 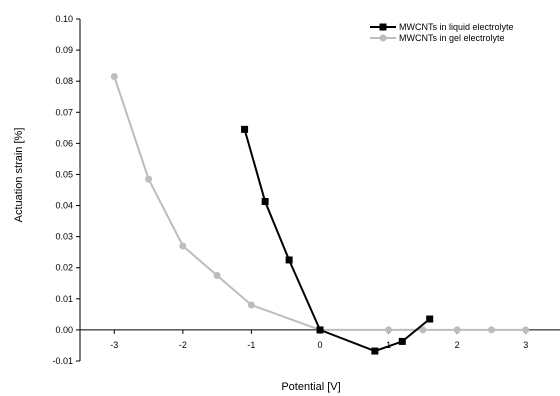 I want to click on y-tick-label: 0.06, so click(x=64, y=143).